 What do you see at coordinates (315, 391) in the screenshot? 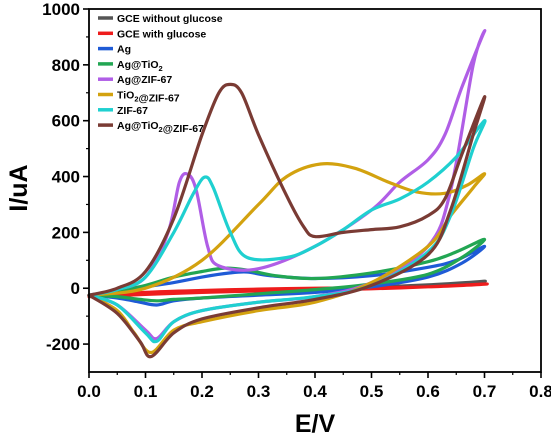
I see `x-tick-label: 0.4` at bounding box center [315, 391].